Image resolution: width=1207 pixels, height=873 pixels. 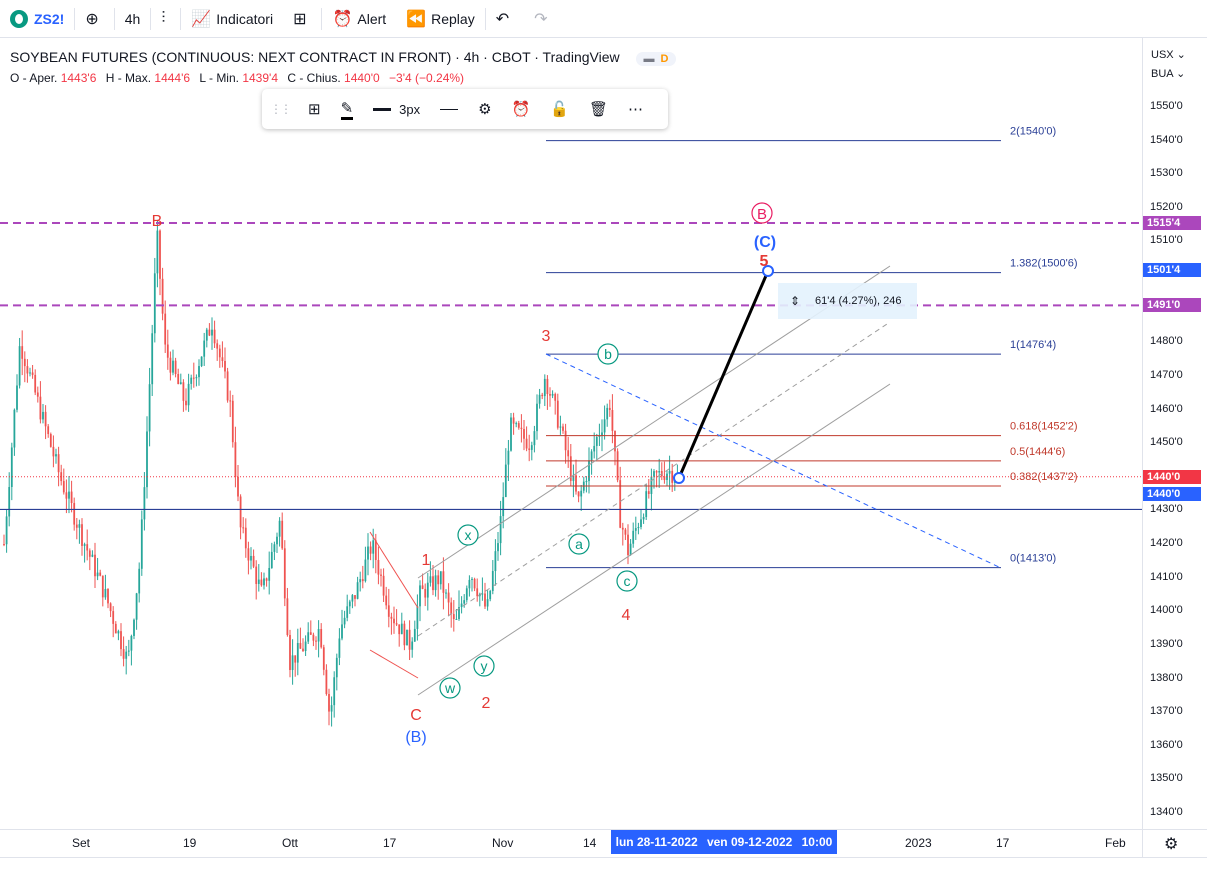 I want to click on interval-button: 4h, so click(x=133, y=19).